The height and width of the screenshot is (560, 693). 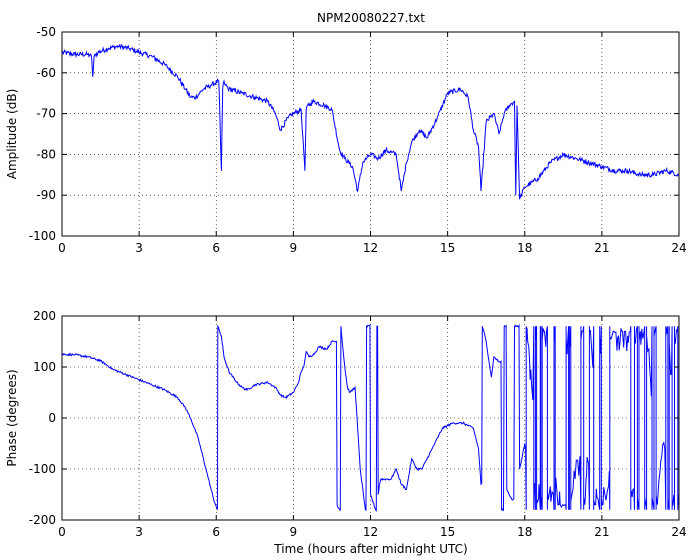 What do you see at coordinates (46, 195) in the screenshot?
I see `y-tick-label: -90` at bounding box center [46, 195].